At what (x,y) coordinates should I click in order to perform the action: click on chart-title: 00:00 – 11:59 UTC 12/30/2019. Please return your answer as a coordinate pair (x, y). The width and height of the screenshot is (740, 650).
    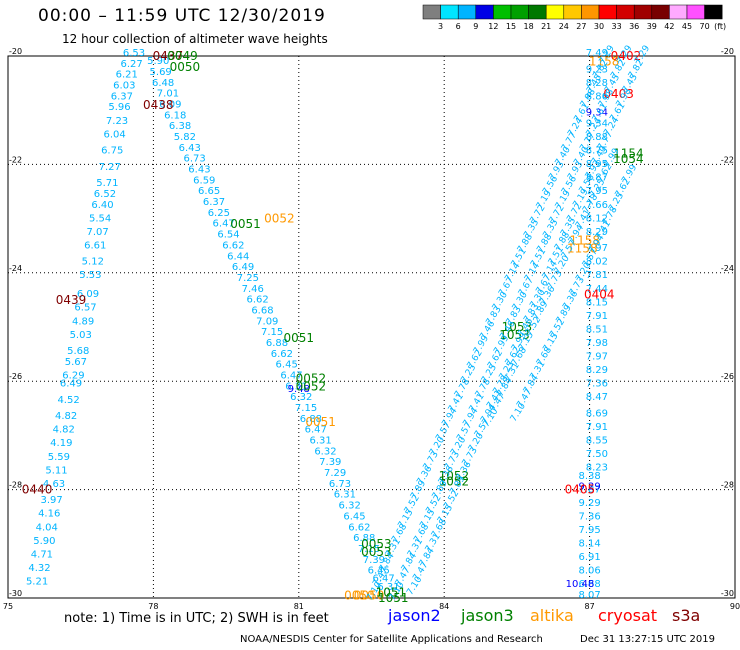
    Looking at the image, I should click on (182, 16).